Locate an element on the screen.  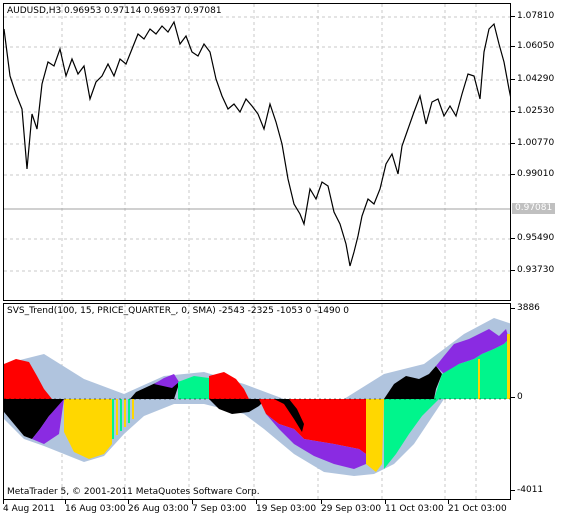
indicator-red-hump is located at coordinates (28, 379).